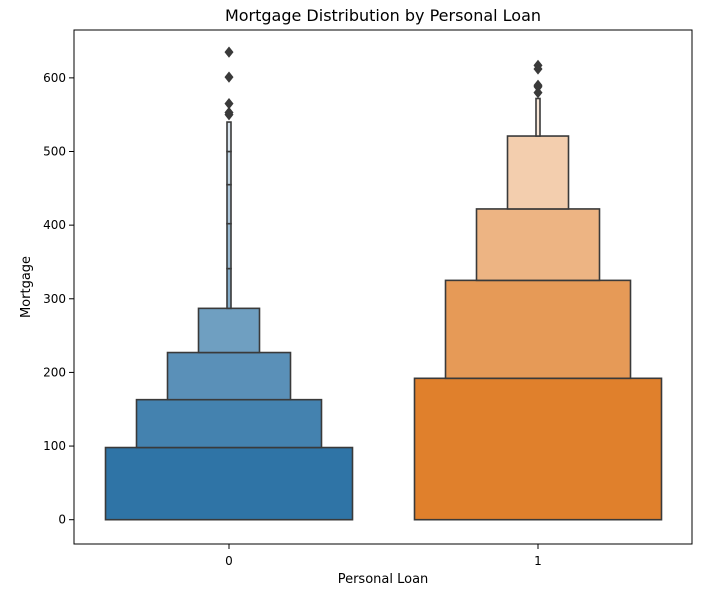  Describe the element at coordinates (54, 299) in the screenshot. I see `y-tick-label-300: 300` at that location.